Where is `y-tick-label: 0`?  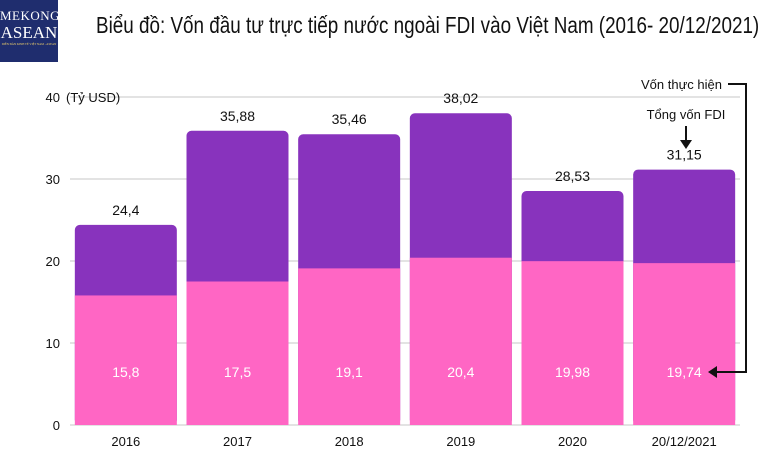 y-tick-label: 0 is located at coordinates (56, 425).